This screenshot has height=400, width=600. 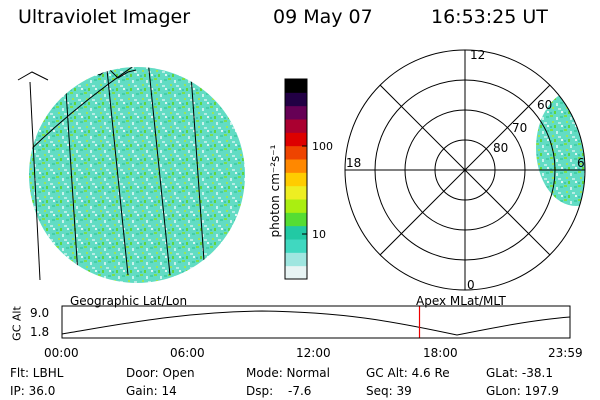 What do you see at coordinates (519, 373) in the screenshot?
I see `glat-readout: GLat: -38.1` at bounding box center [519, 373].